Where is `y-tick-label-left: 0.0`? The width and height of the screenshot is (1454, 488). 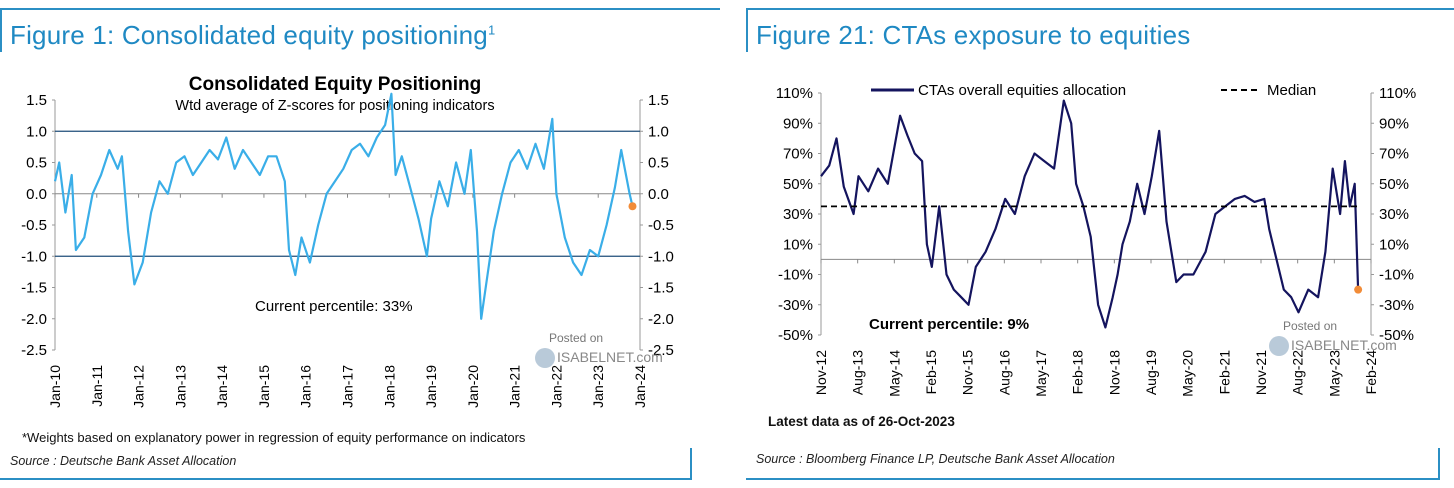
y-tick-label-left: 0.0 is located at coordinates (36, 194).